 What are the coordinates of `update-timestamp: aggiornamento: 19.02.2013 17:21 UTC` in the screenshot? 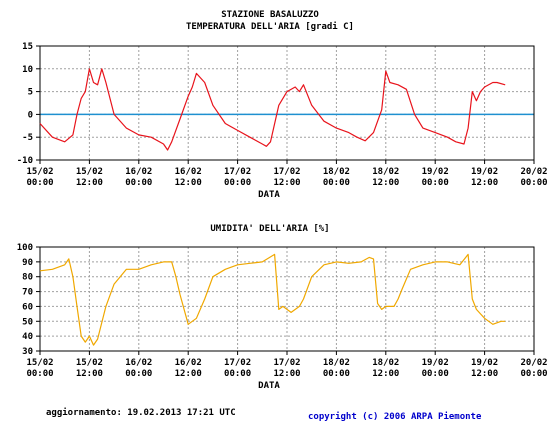 It's located at (141, 413).